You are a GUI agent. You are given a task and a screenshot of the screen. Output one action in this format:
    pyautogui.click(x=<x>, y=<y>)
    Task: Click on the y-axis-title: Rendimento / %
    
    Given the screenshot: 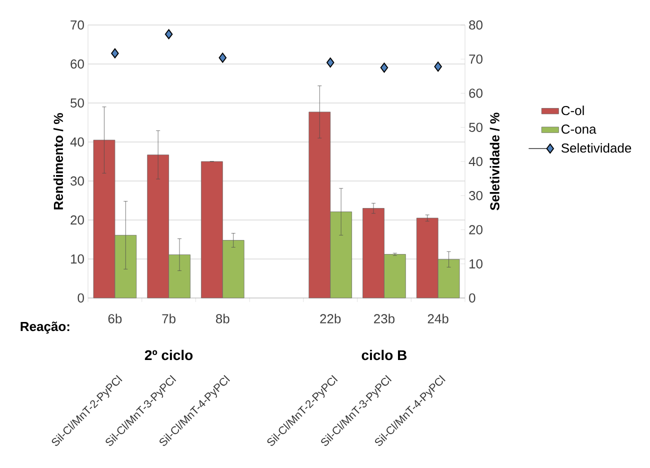 What is the action you would take?
    pyautogui.click(x=58, y=161)
    